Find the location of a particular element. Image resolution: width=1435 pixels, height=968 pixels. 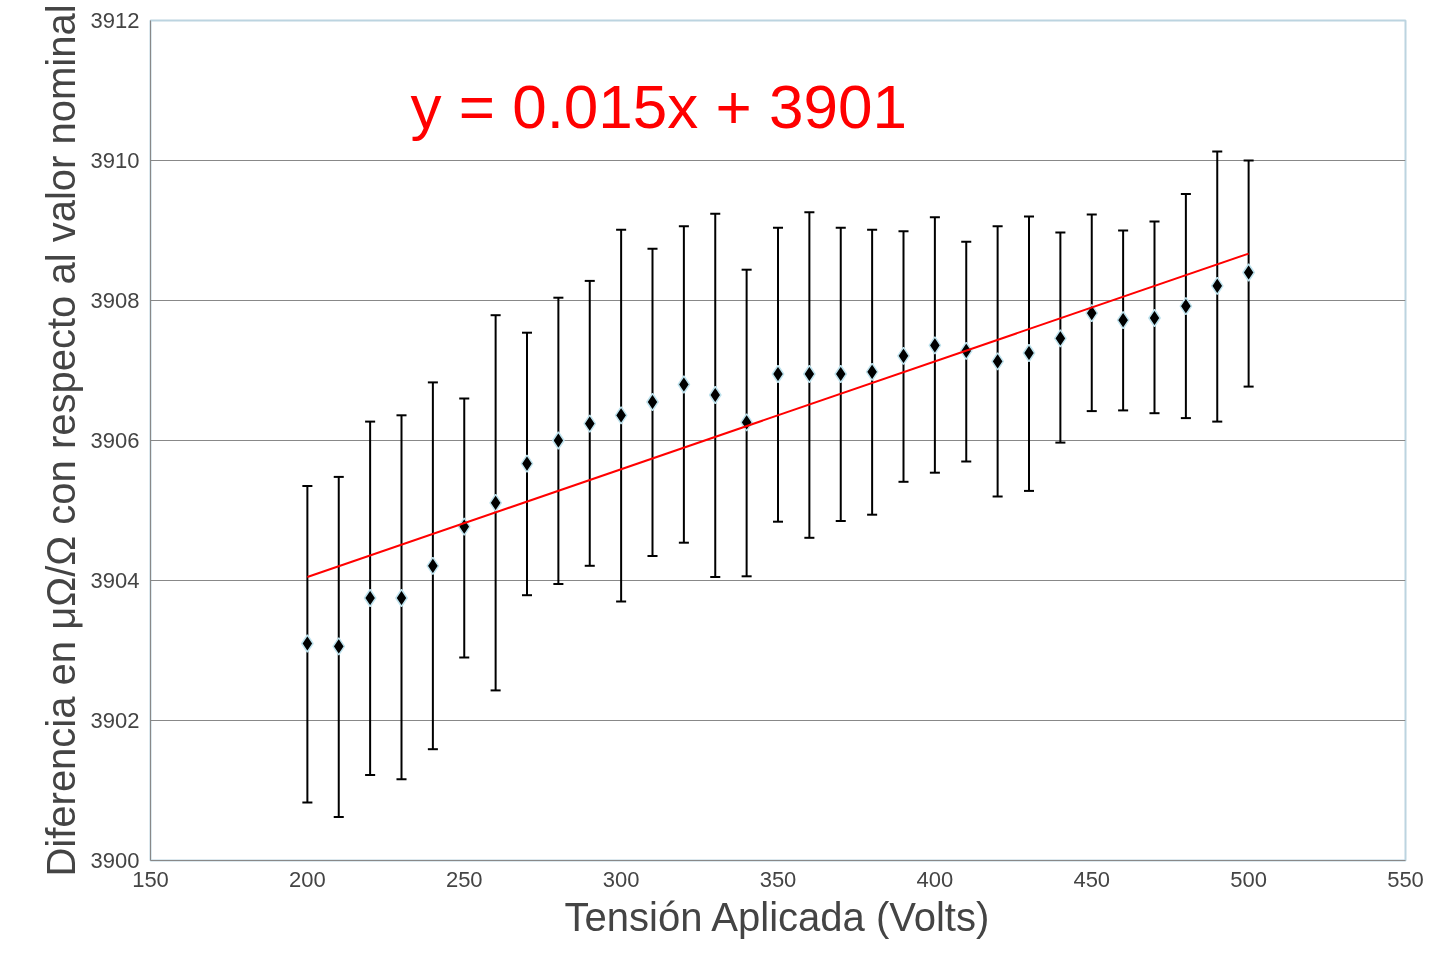

y-tick-label: 3904 is located at coordinates (115, 580).